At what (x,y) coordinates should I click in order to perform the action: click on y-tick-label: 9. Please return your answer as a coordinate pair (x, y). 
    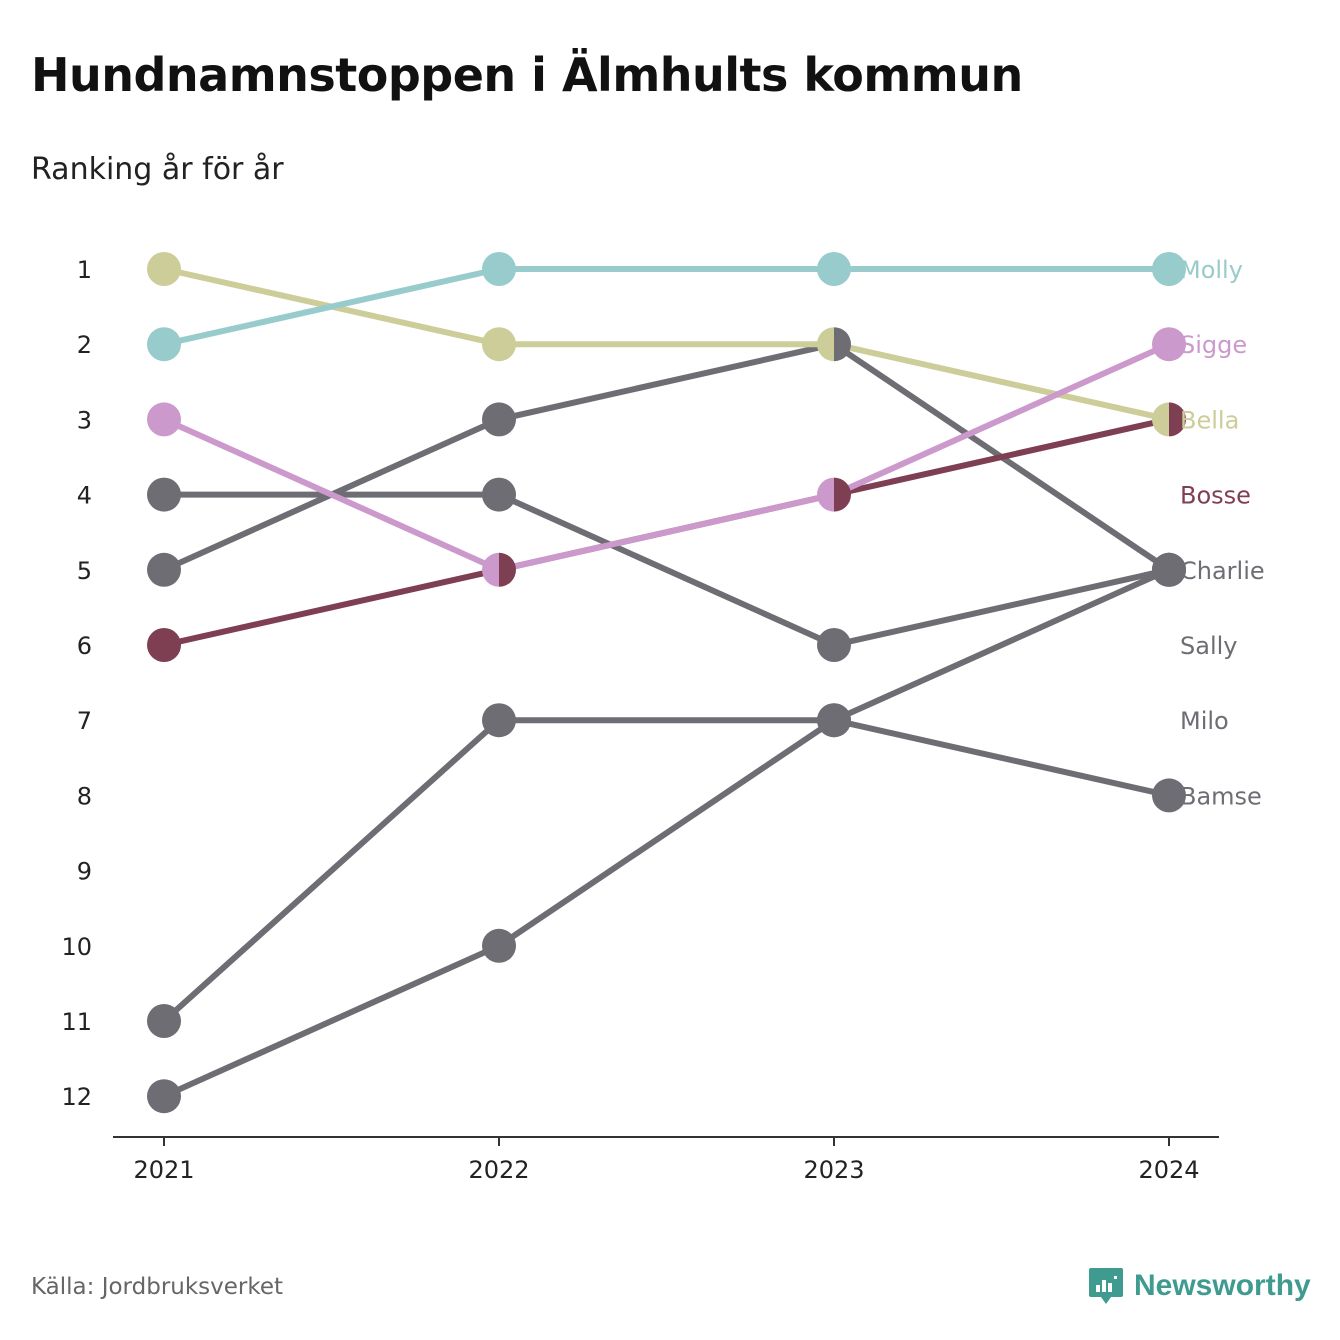
    Looking at the image, I should click on (84, 872).